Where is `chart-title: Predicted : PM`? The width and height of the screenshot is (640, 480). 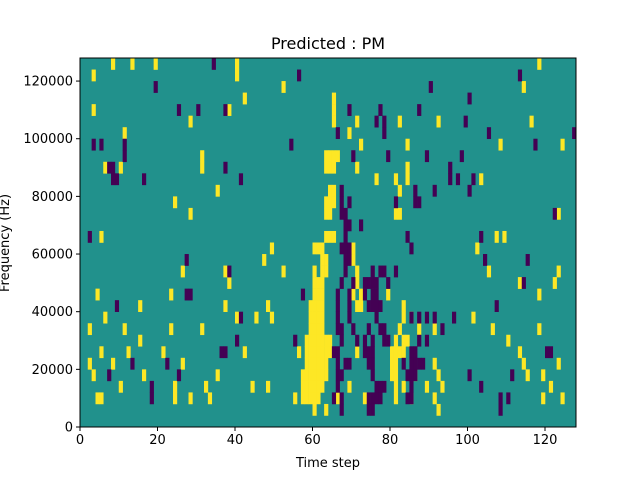 chart-title: Predicted : PM is located at coordinates (328, 43).